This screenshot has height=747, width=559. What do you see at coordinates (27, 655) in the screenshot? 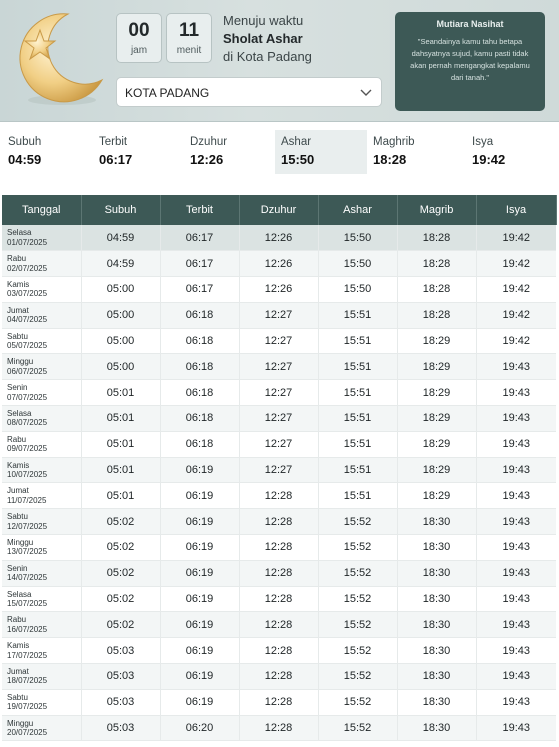
I see `date-value: 17/07/2025` at bounding box center [27, 655].